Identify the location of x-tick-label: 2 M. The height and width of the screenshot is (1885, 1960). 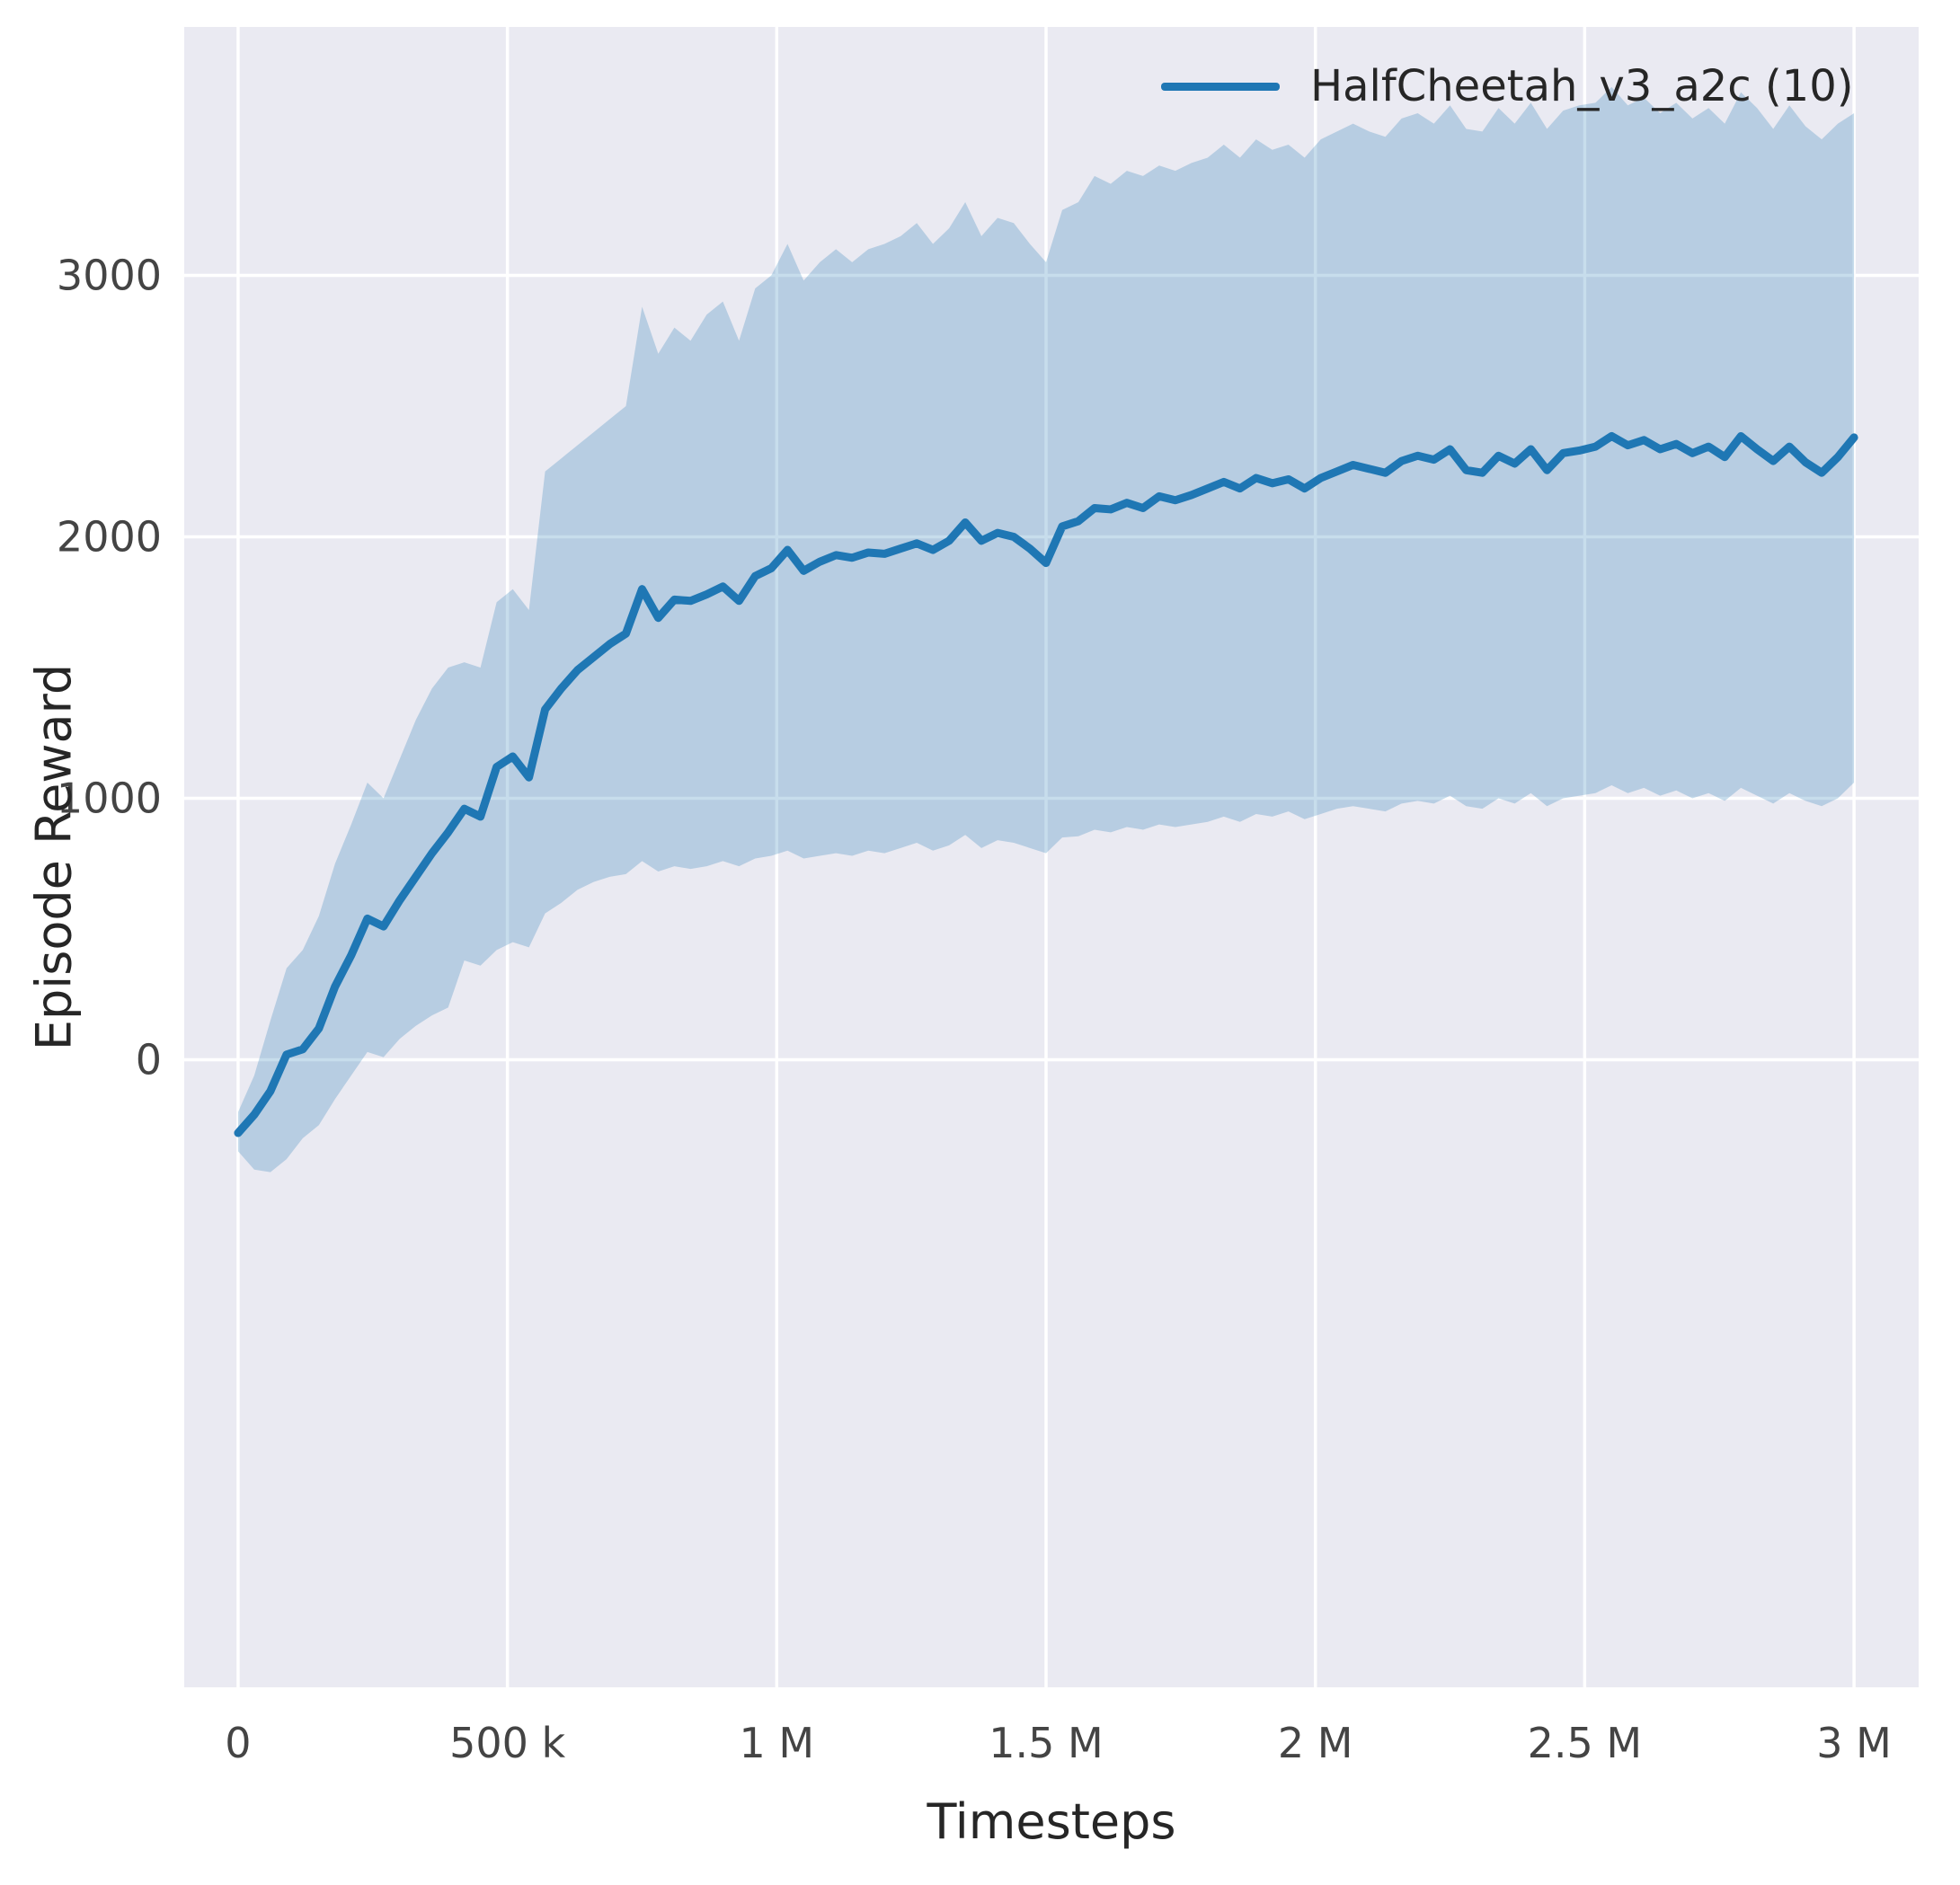
(1315, 1743).